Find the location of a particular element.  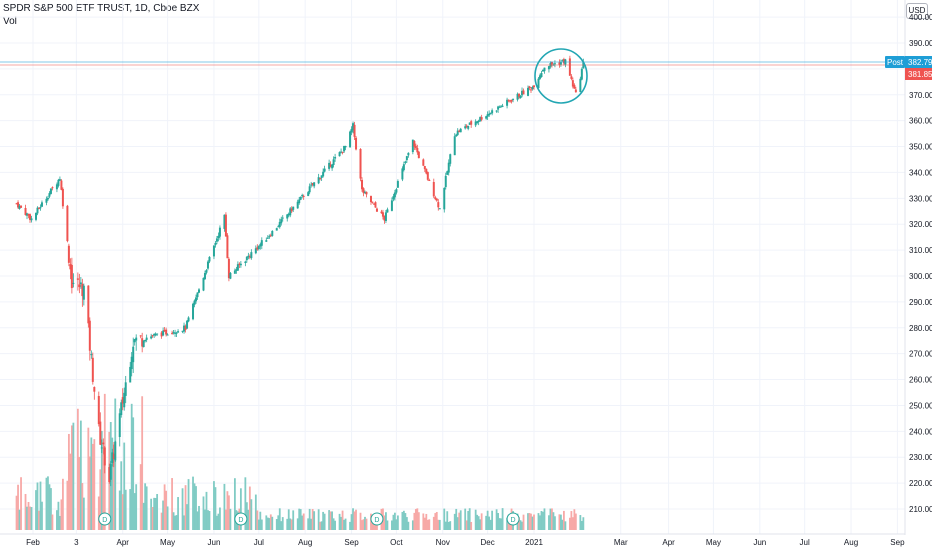

currency-button: USD is located at coordinates (917, 11).